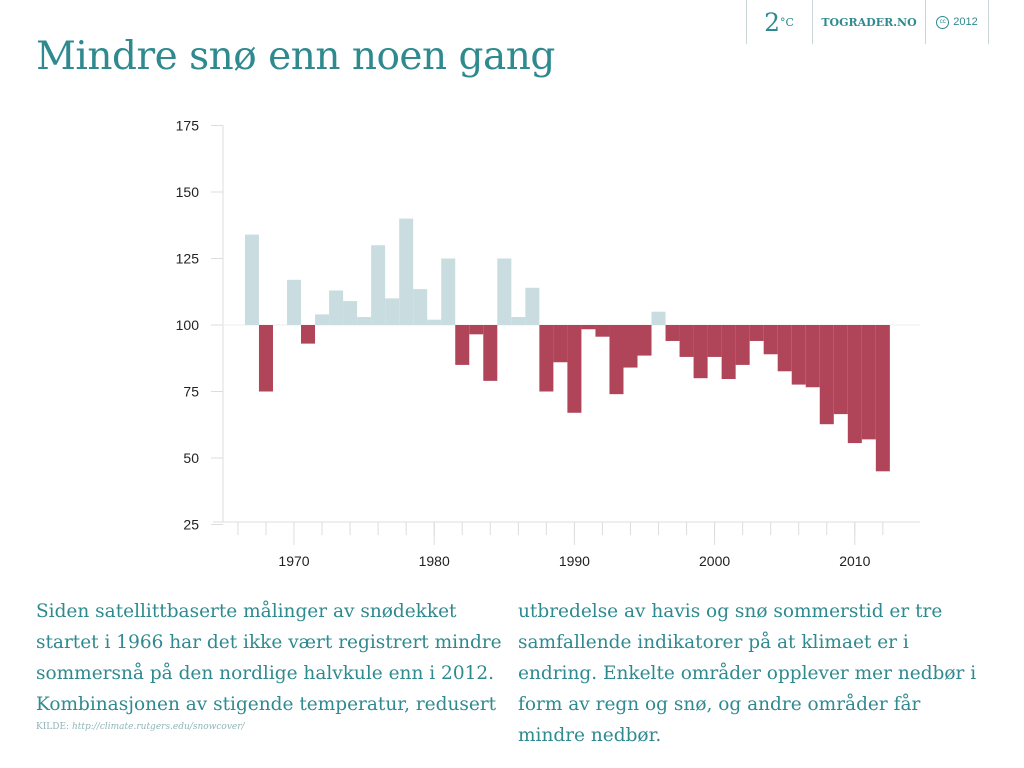 Image resolution: width=1024 pixels, height=768 pixels. I want to click on bar-1974, so click(350, 313).